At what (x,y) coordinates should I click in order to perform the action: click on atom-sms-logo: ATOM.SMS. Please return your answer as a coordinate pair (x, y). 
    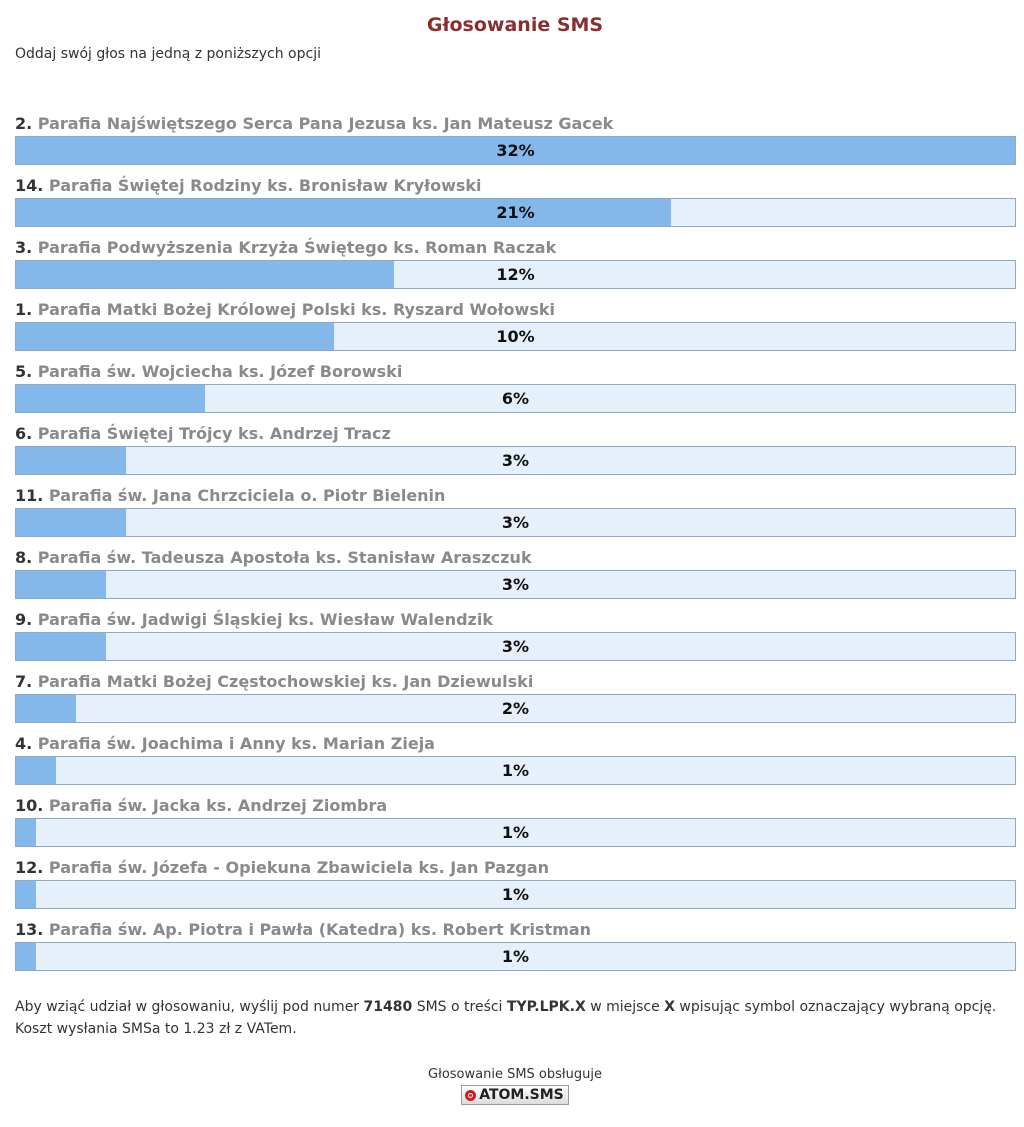
    Looking at the image, I should click on (515, 1095).